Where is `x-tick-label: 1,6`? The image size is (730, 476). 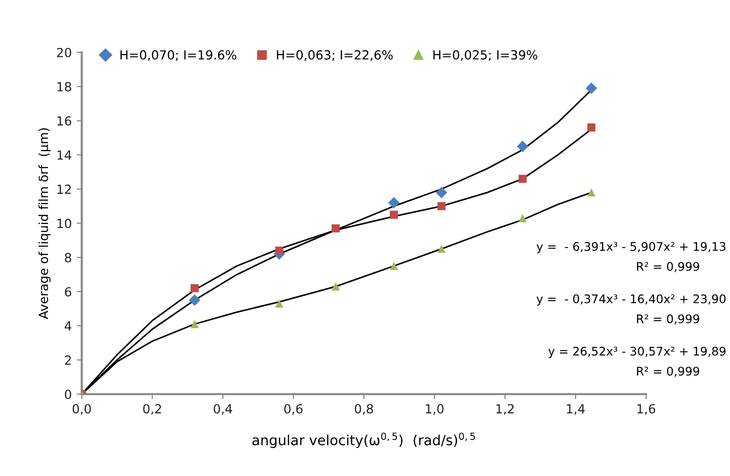 x-tick-label: 1,6 is located at coordinates (646, 409).